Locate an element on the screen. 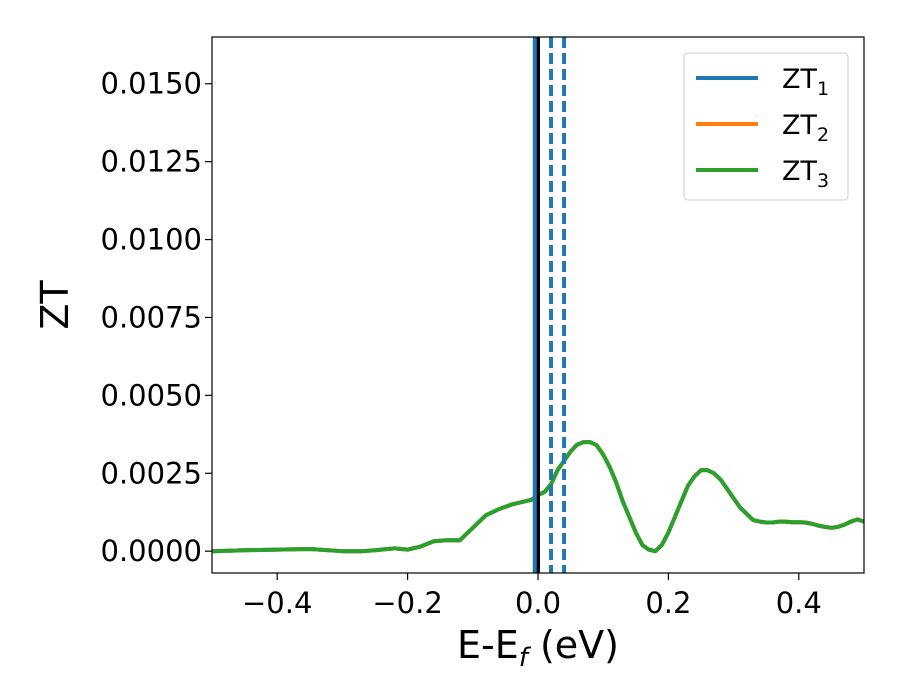 This screenshot has height=700, width=900. y-axis-label: ZT is located at coordinates (55, 305).